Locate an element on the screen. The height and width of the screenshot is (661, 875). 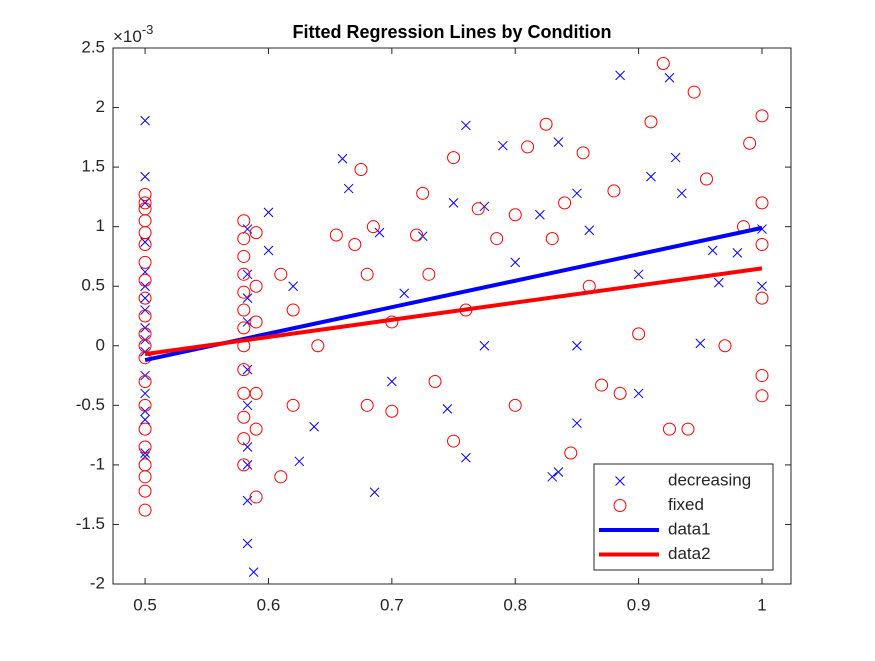
x-tick-label: 0.5 is located at coordinates (145, 604).